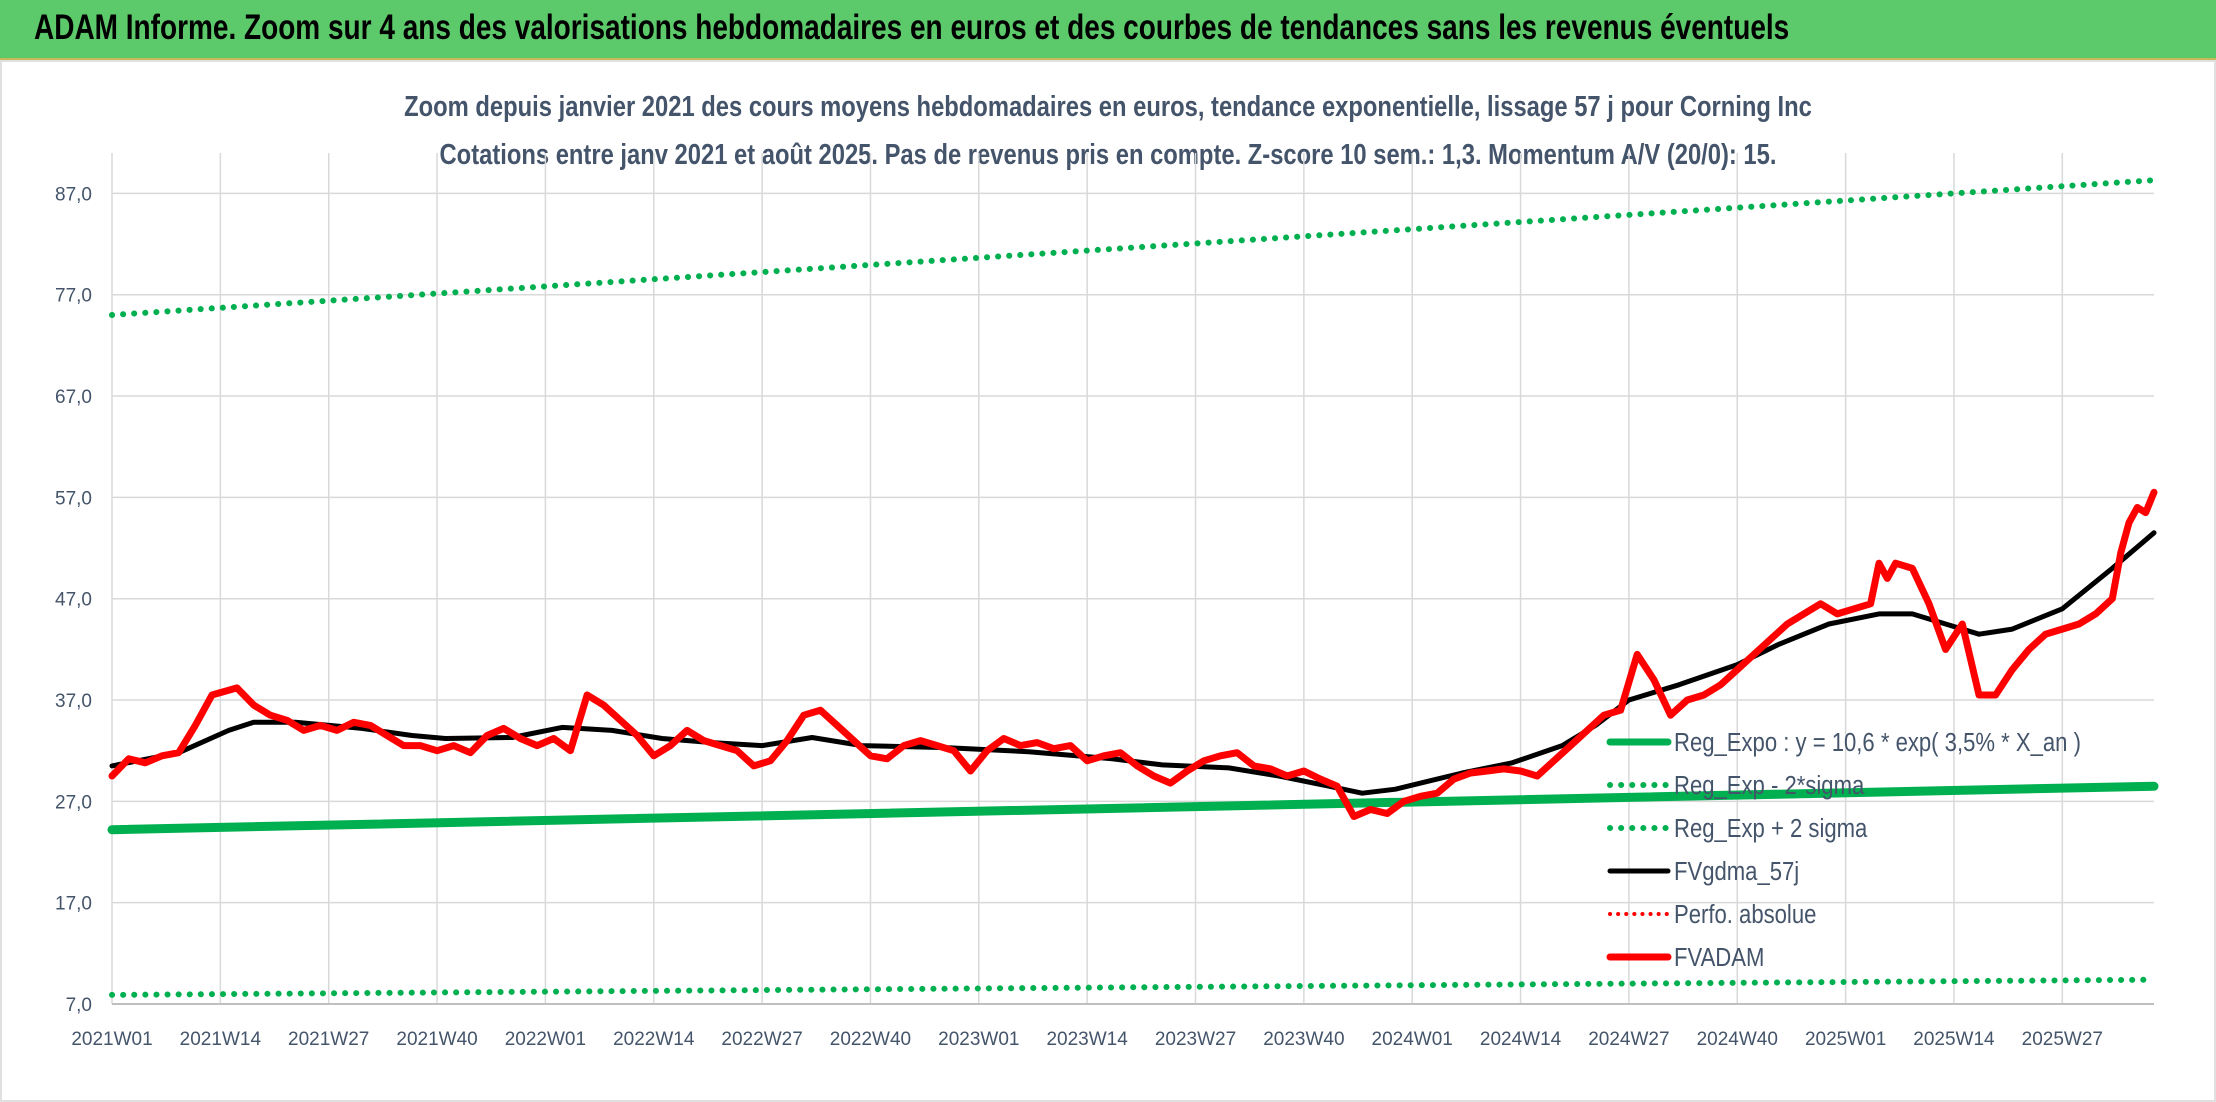  Describe the element at coordinates (1719, 957) in the screenshot. I see `legend-label: FVADAM` at that location.